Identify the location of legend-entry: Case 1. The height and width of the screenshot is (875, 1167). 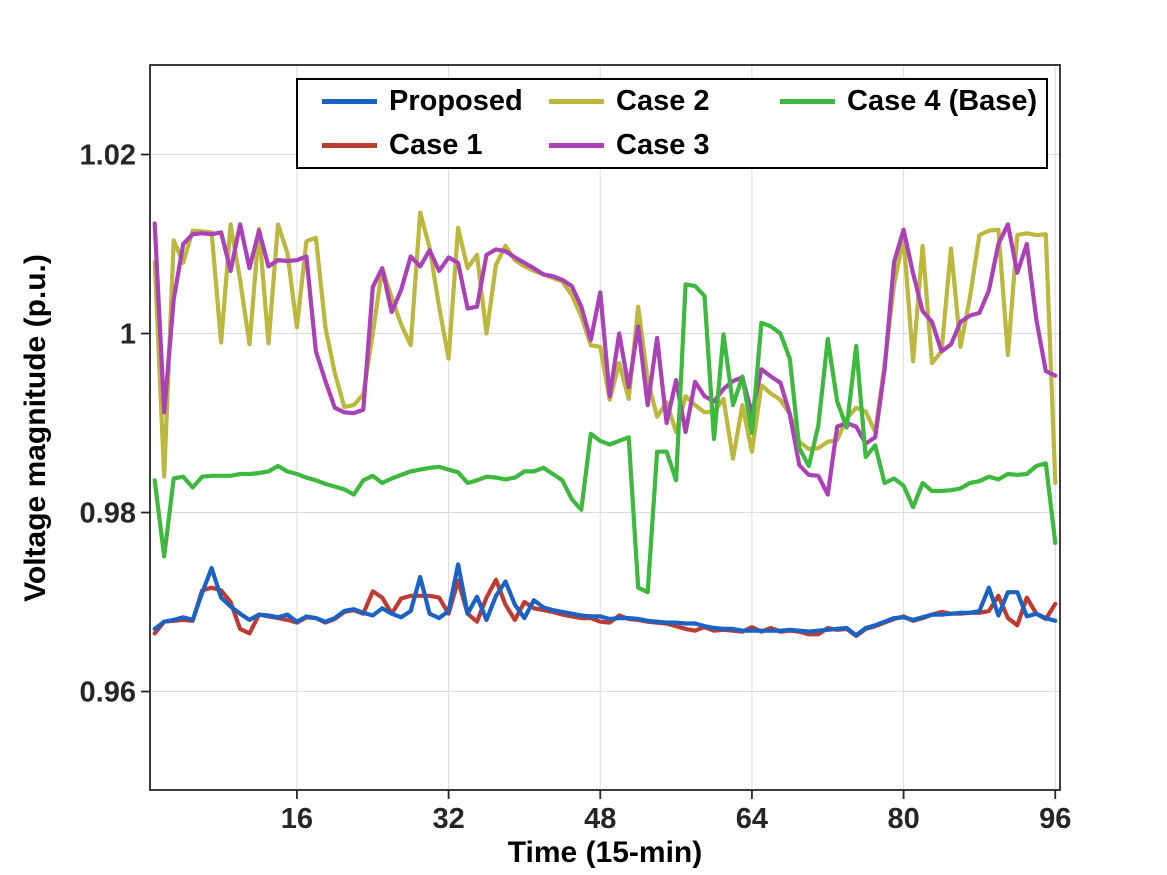
(435, 144).